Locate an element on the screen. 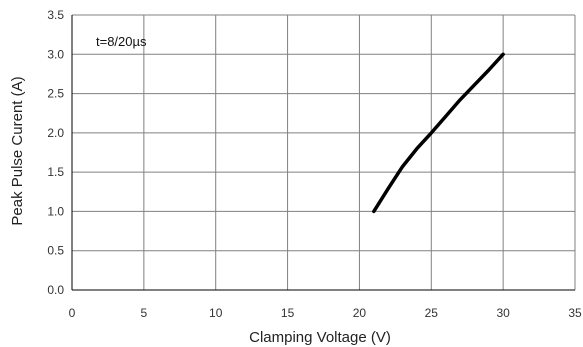  x-tick-label: 25 is located at coordinates (432, 313).